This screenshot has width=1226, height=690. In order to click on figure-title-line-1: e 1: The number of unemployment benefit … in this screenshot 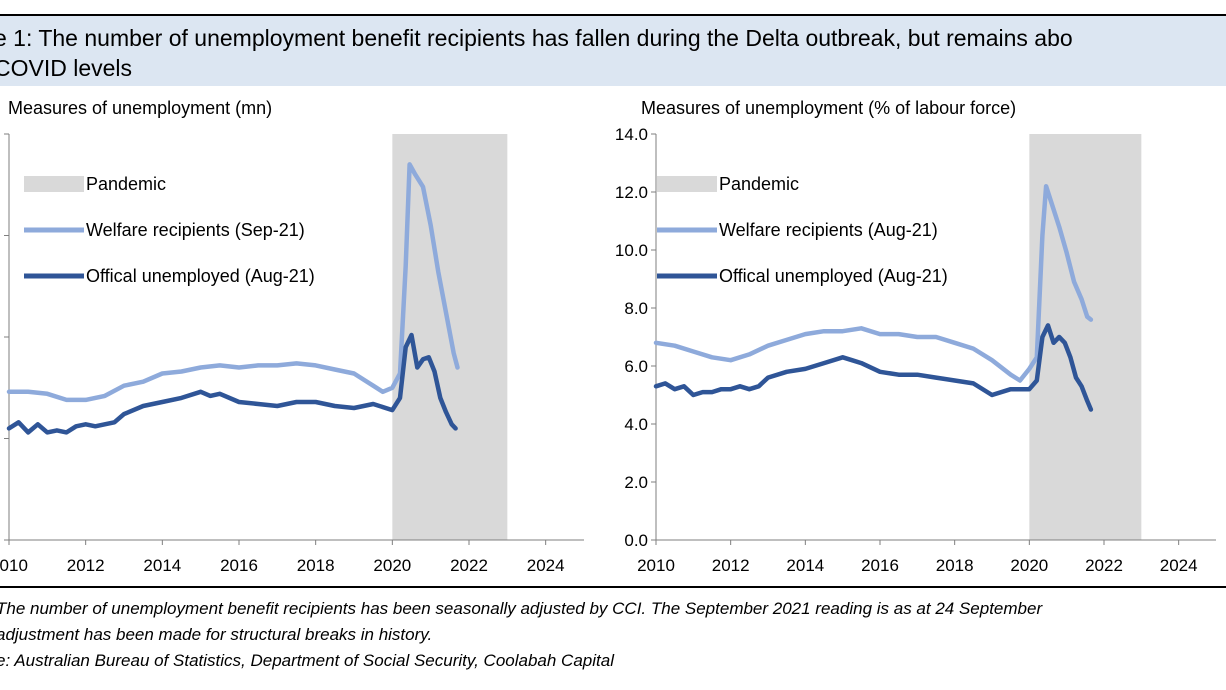, I will do `click(536, 38)`.